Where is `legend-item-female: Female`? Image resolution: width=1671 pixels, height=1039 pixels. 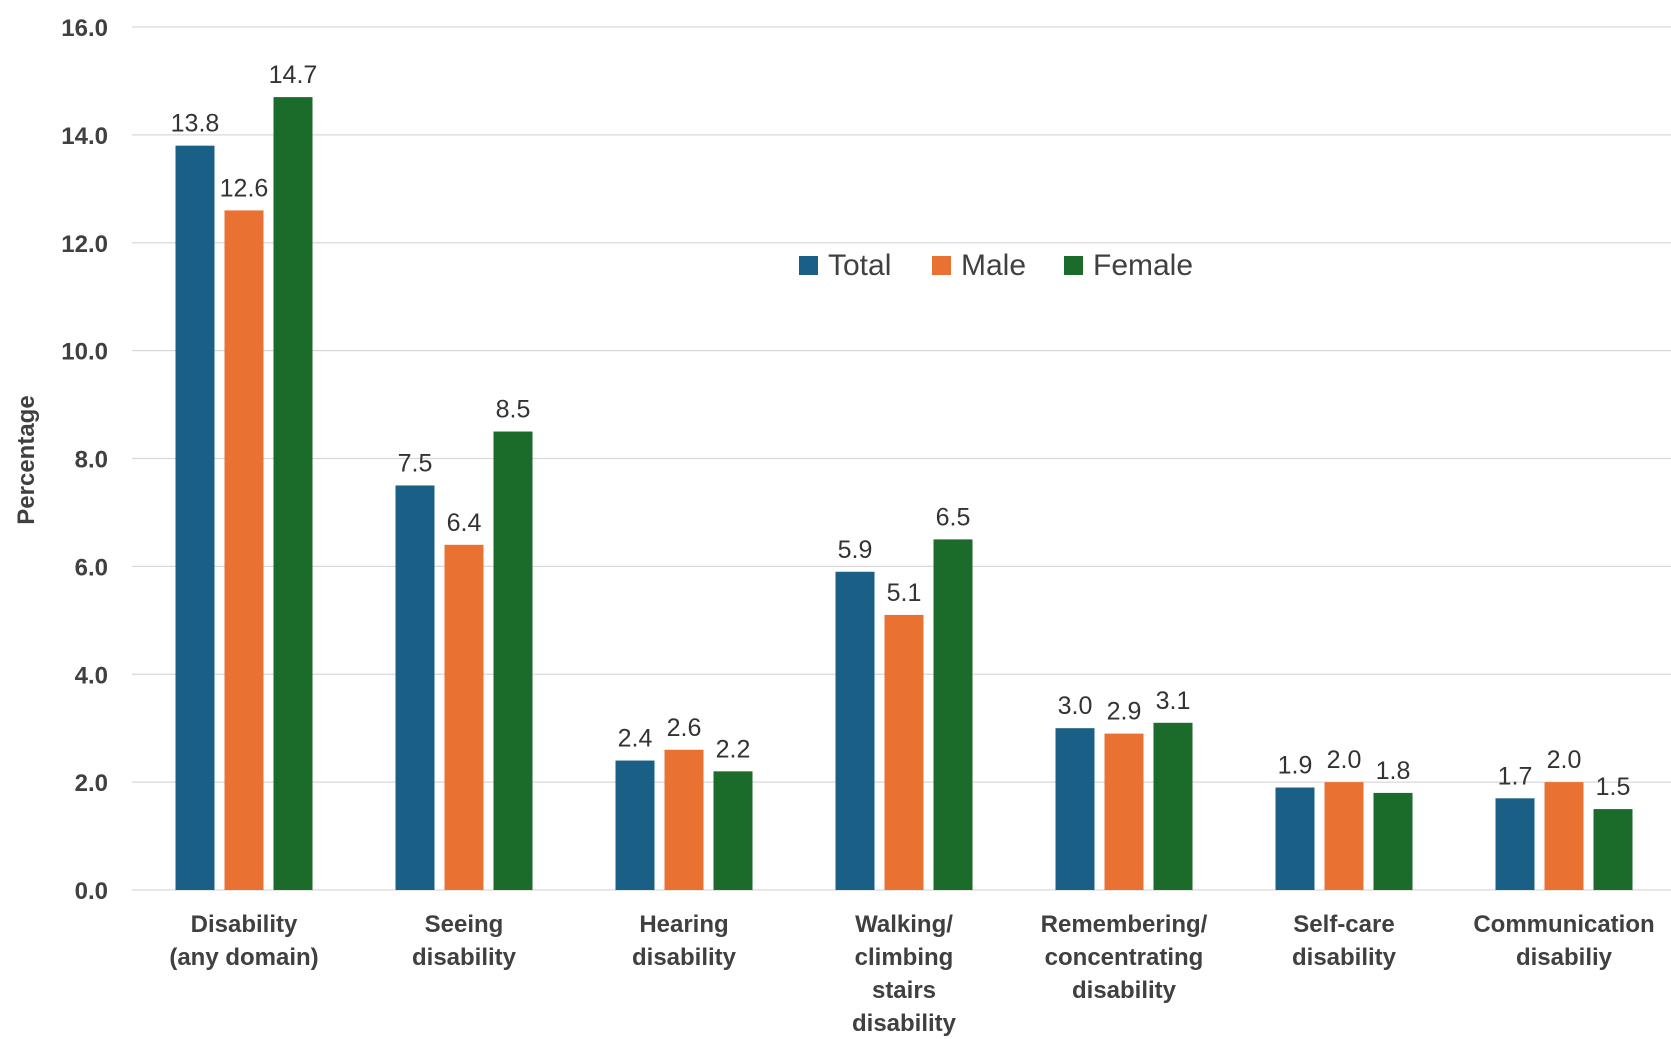
legend-item-female: Female is located at coordinates (1128, 265).